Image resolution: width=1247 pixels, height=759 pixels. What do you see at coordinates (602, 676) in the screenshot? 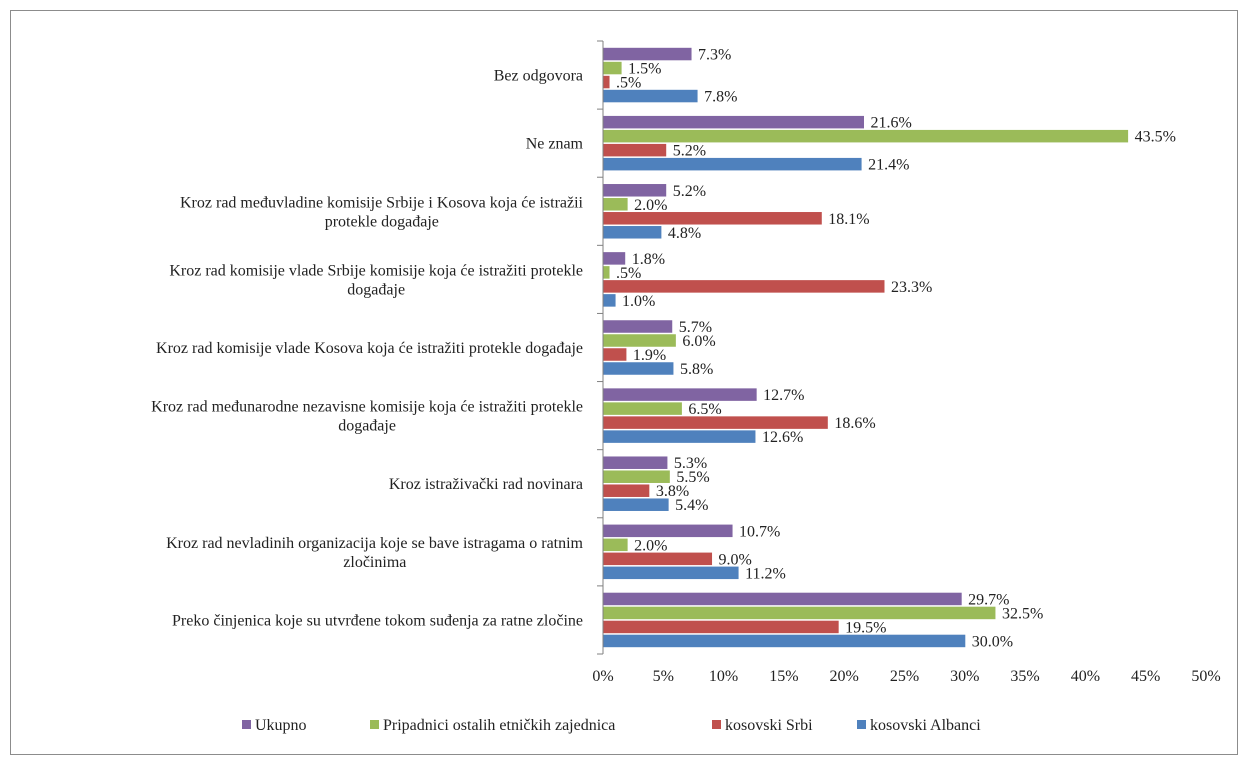
I see `x-tick-label: 0%` at bounding box center [602, 676].